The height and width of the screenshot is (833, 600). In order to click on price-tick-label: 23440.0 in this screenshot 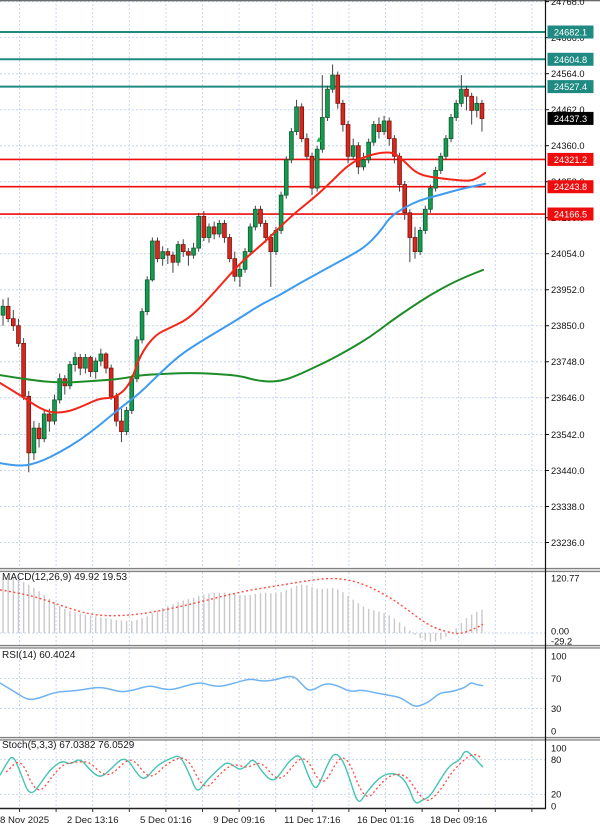, I will do `click(568, 471)`.